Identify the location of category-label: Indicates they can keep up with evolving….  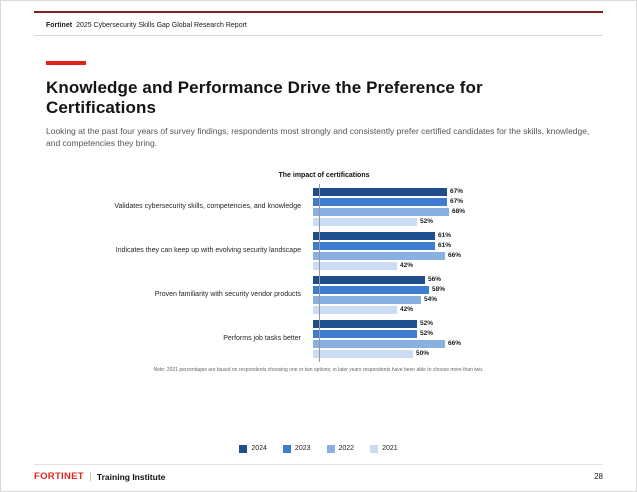
(208, 251).